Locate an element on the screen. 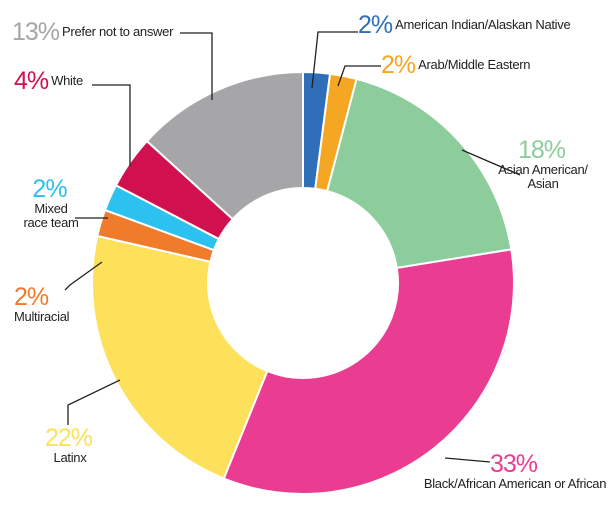  category-label: White is located at coordinates (67, 81).